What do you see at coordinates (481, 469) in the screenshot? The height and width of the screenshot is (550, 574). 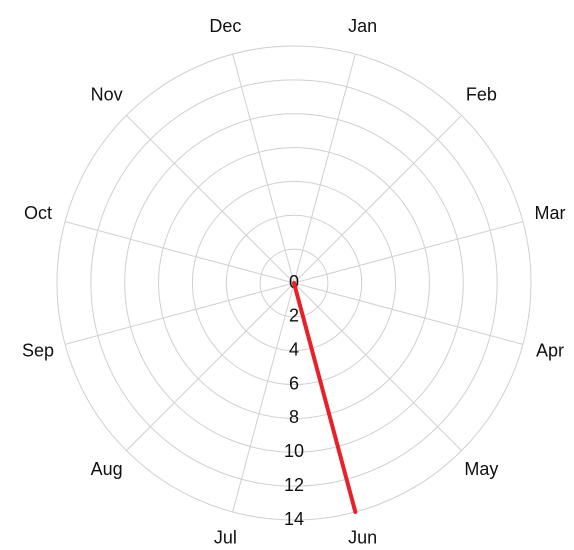 I see `category-label: May` at bounding box center [481, 469].